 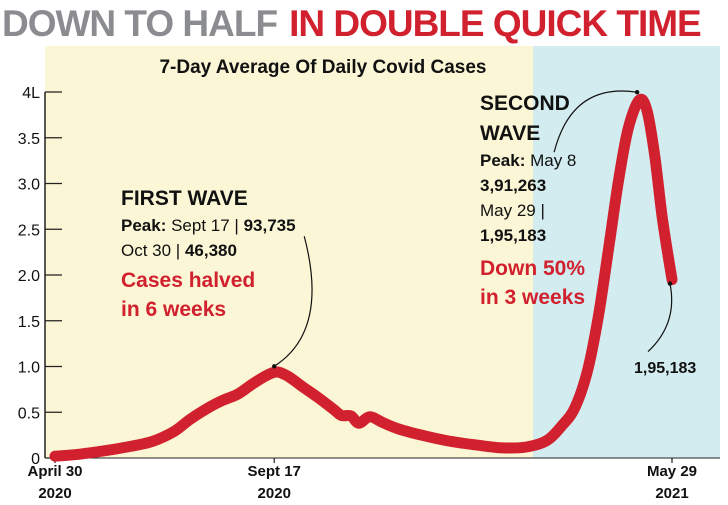 What do you see at coordinates (550, 160) in the screenshot?
I see `second-wave-peak-text: May 8` at bounding box center [550, 160].